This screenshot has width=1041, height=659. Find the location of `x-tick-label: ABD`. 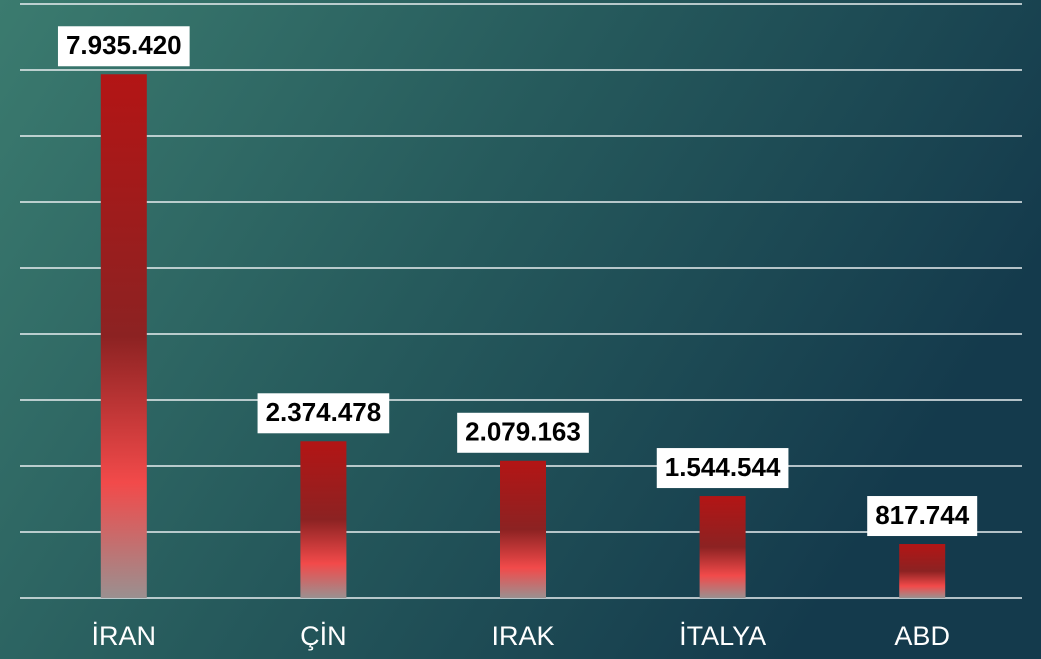

x-tick-label: ABD is located at coordinates (922, 636).